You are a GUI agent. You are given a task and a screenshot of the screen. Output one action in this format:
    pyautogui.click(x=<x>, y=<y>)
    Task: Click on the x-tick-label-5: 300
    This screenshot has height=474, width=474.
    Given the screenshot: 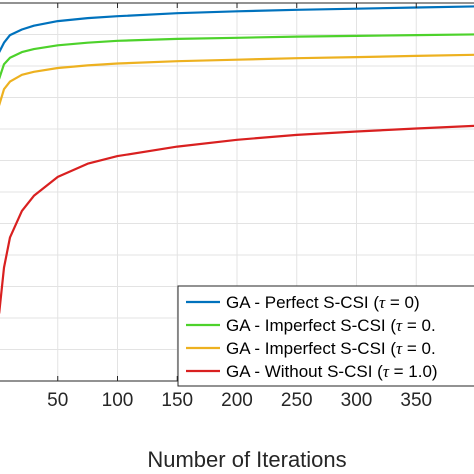 What is the action you would take?
    pyautogui.click(x=357, y=400)
    